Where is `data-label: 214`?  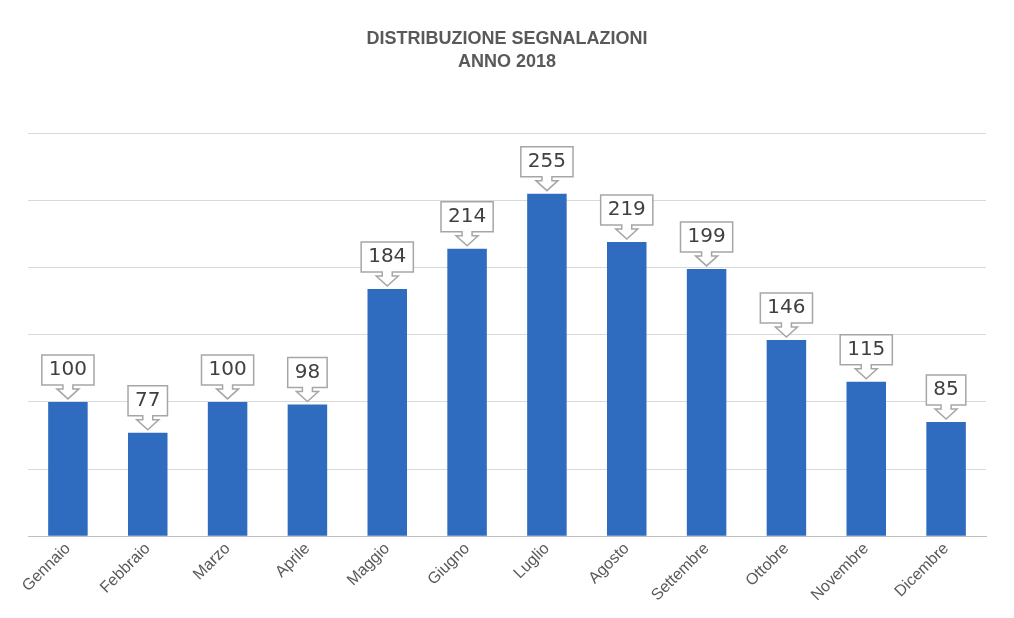 data-label: 214 is located at coordinates (467, 214).